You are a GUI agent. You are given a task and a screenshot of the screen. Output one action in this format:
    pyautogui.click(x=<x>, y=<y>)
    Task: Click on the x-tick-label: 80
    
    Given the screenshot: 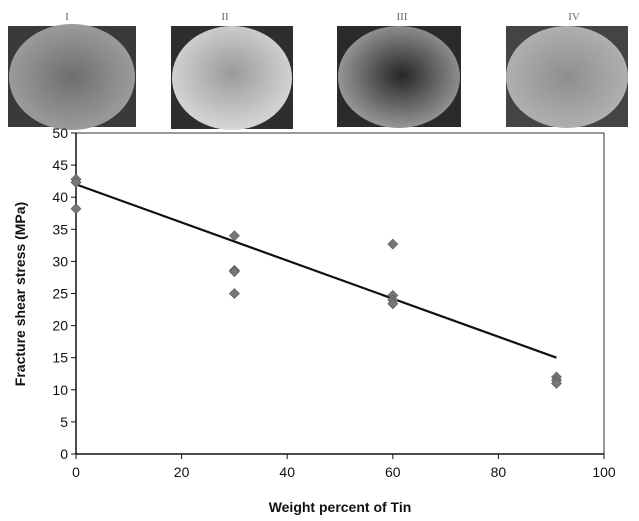 What is the action you would take?
    pyautogui.click(x=499, y=472)
    